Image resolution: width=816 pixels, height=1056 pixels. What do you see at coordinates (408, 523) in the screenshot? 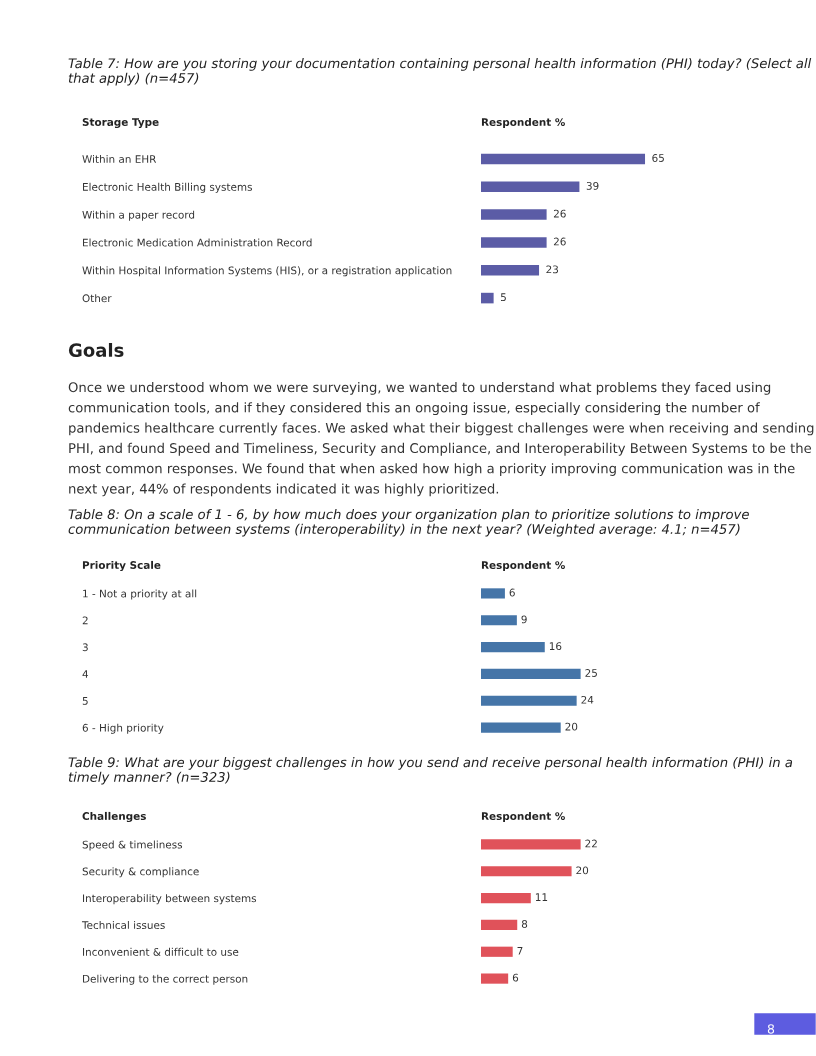
I see `chart-title: Table 8: On a scale of 1 - 6, by how much does your organization plan to prioritize solutions to improve communication between systems (interoperability) in the next year? (Weighted average: 4.1; n=457)` at bounding box center [408, 523].